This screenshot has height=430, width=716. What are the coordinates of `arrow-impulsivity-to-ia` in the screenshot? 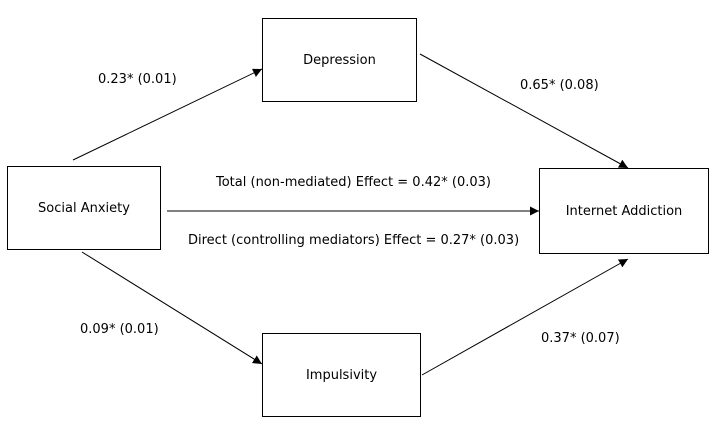 It's located at (525, 317).